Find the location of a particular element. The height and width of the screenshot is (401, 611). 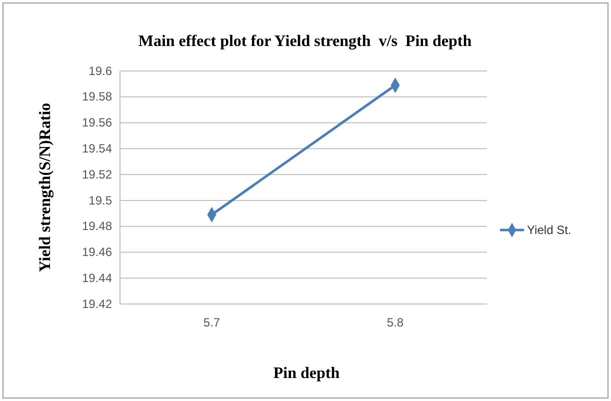

y-tick-label: 19.46 is located at coordinates (97, 252).